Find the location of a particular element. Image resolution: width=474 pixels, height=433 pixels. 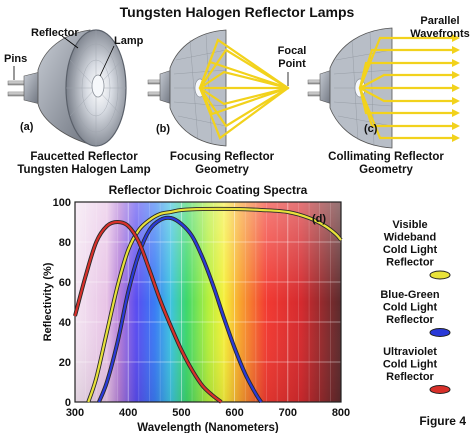

legend-label-line: Visible is located at coordinates (409, 225).